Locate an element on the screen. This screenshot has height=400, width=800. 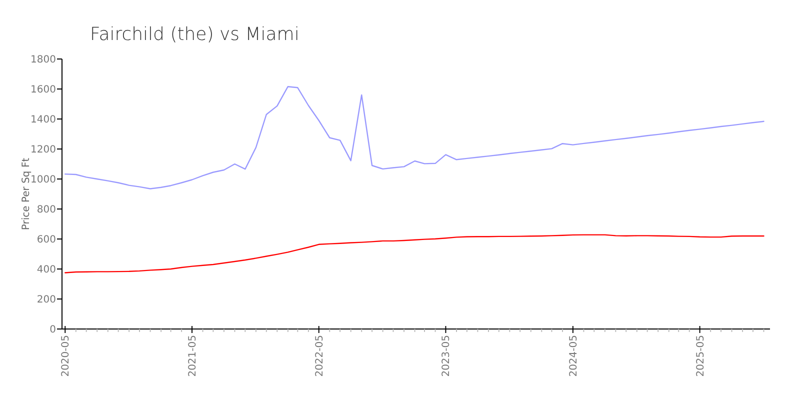
x-tick-label: 2023-05 is located at coordinates (446, 356).